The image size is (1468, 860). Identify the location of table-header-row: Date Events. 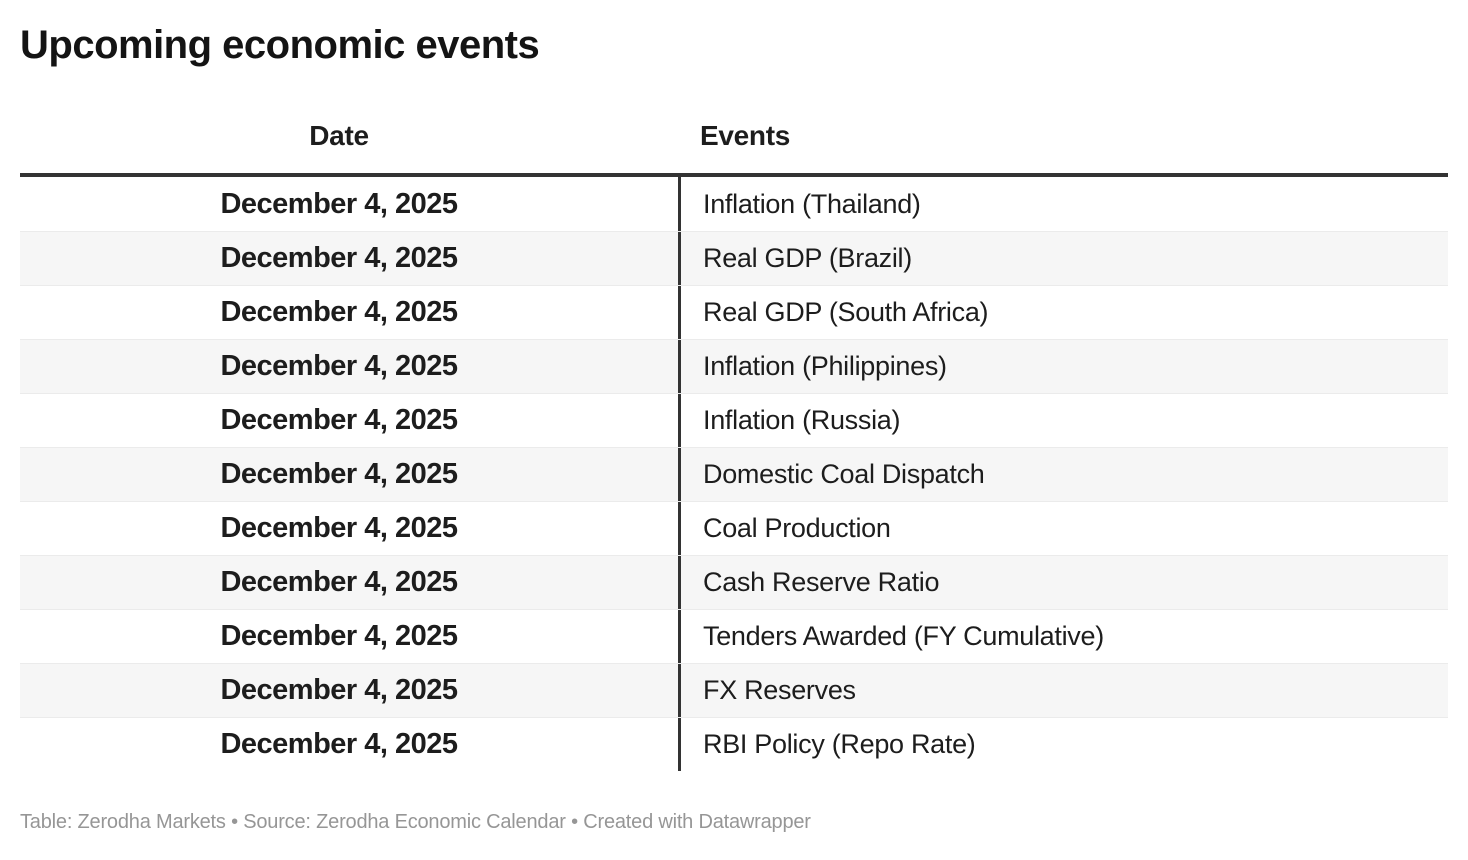
(734, 137).